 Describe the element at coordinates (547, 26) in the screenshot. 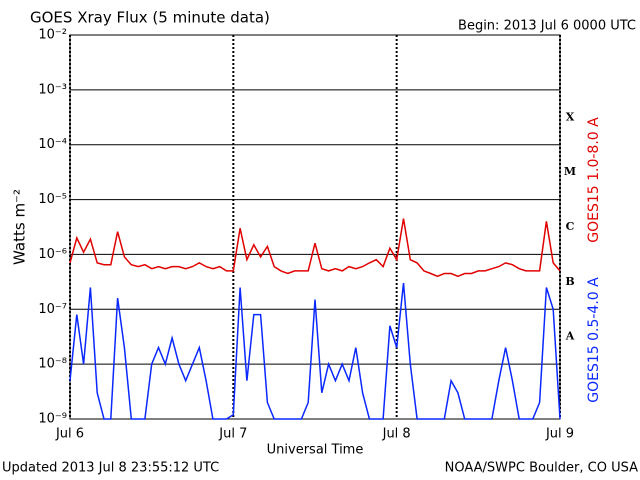

I see `chart-subtitle: Begin: 2013 Jul 6 0000 UTC` at that location.